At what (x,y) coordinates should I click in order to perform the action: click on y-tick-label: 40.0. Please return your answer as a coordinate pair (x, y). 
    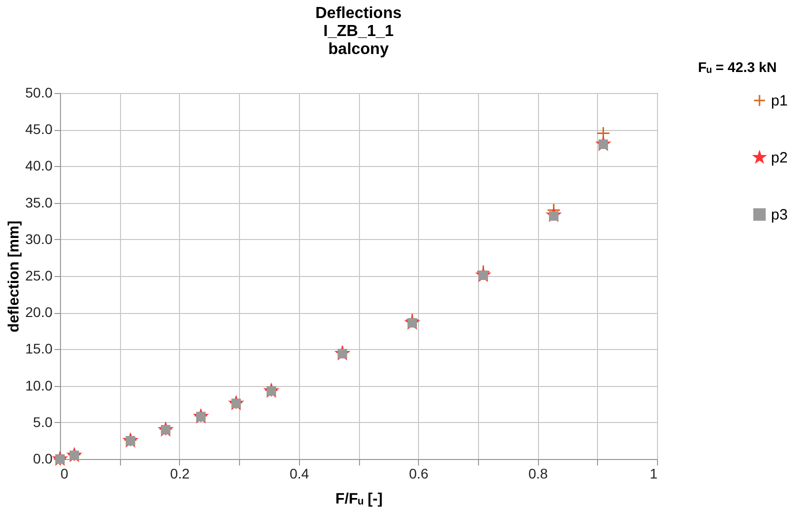
    Looking at the image, I should click on (39, 166).